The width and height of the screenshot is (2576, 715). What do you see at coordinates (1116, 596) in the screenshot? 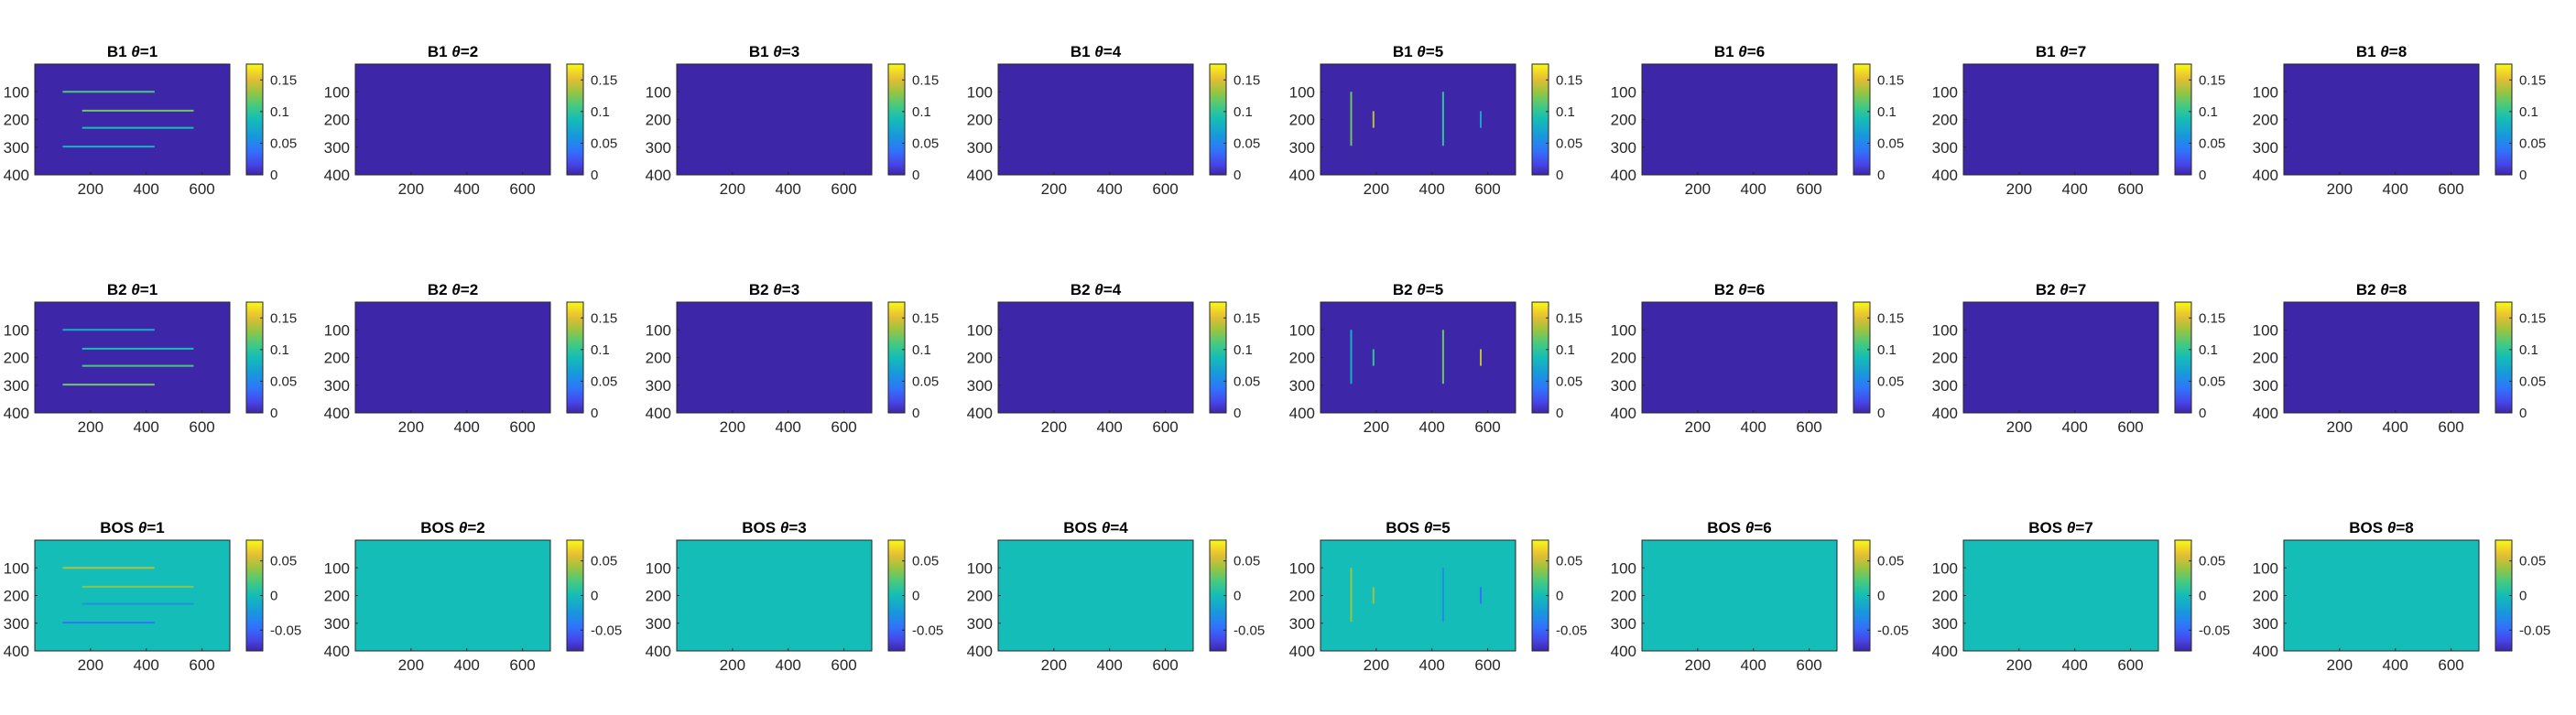
I see `panel-bos-theta-4: BOS θ=4 200 400 600 100 200 300 400 0.05 0 -0.05` at bounding box center [1116, 596].